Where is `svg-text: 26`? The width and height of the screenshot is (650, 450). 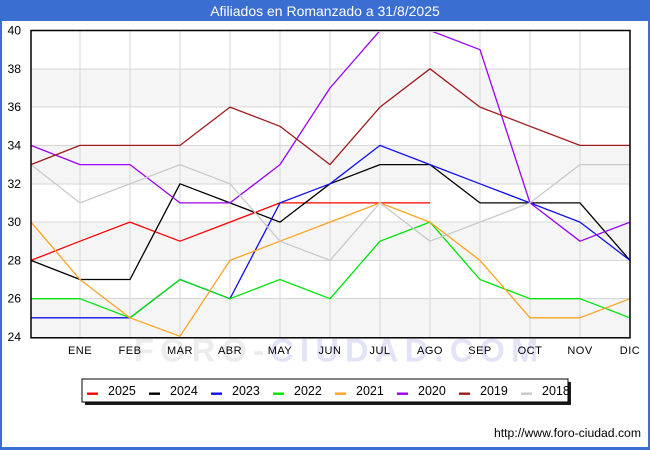 svg-text: 26 is located at coordinates (14, 299).